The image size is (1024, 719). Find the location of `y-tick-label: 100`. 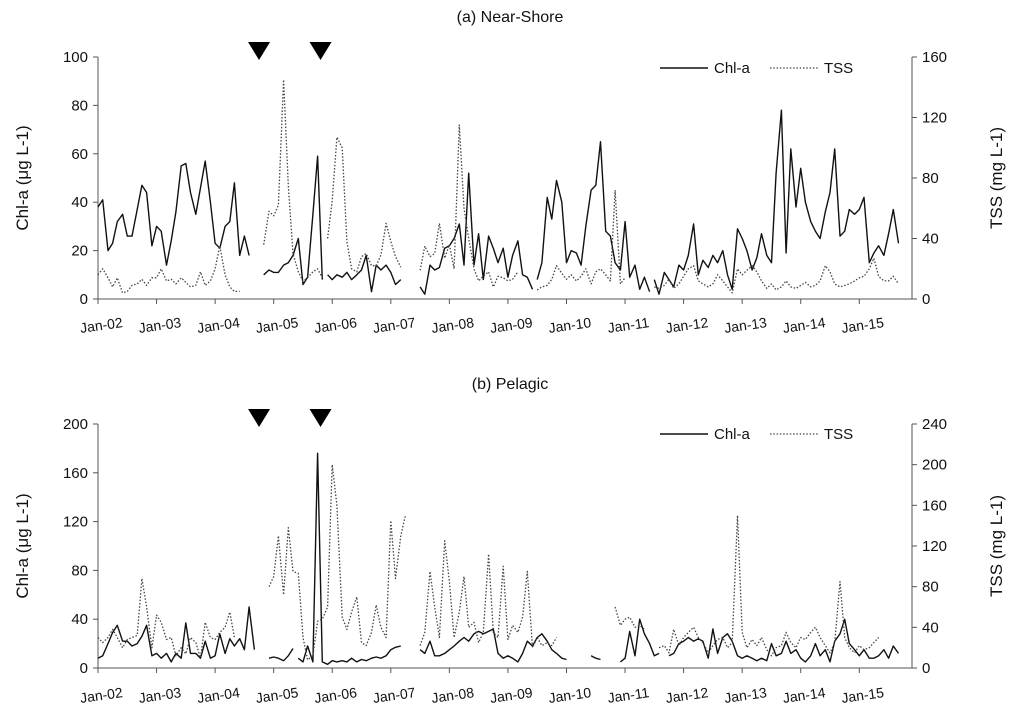

y-tick-label: 100 is located at coordinates (75, 57).